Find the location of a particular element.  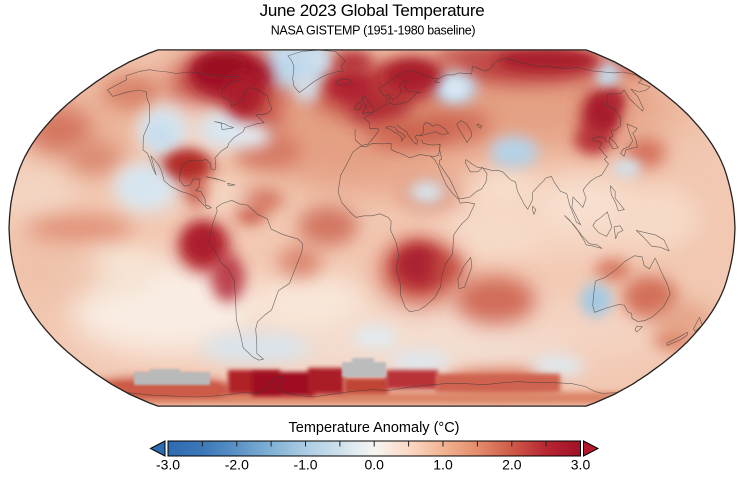

svg-text: 2.0 is located at coordinates (512, 465).